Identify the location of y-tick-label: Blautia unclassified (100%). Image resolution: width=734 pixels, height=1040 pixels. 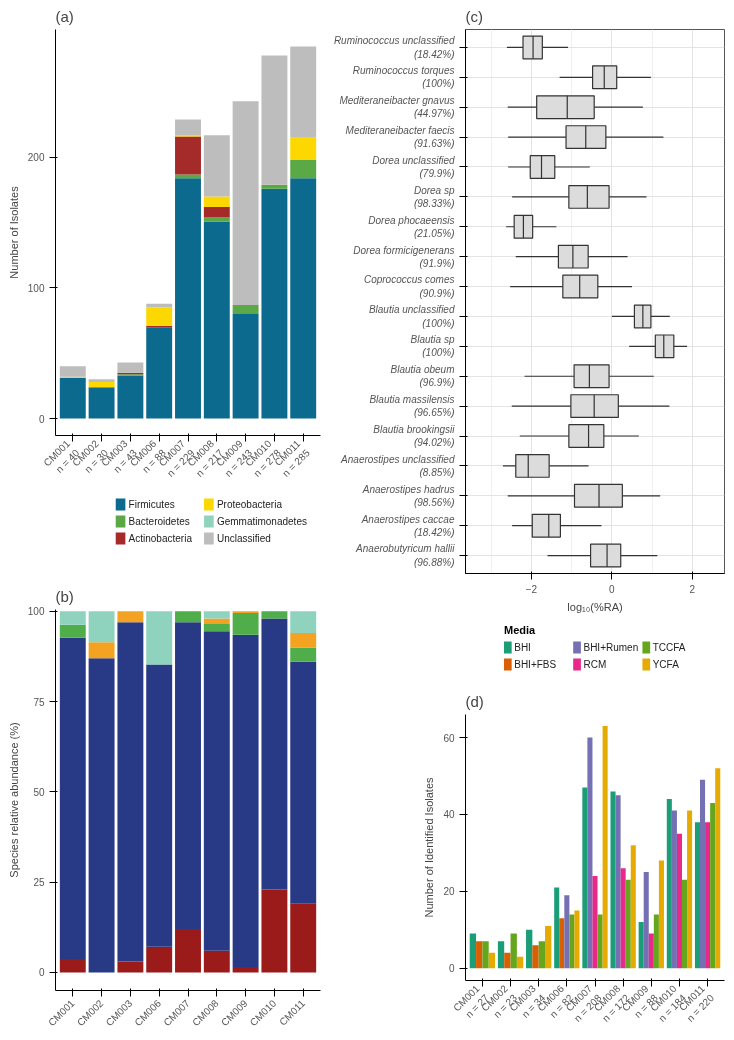
(411, 316).